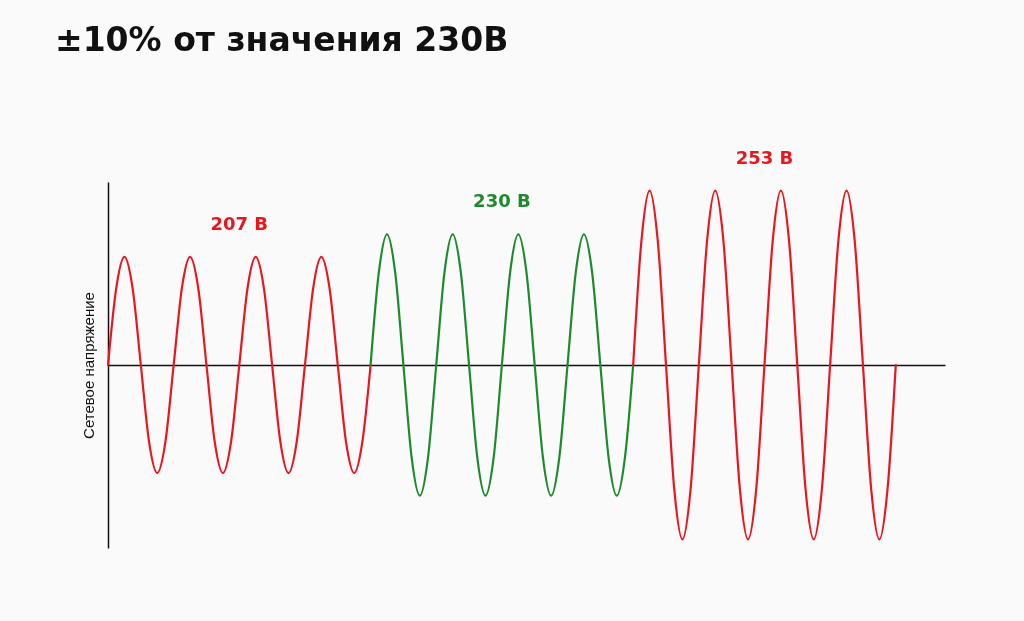 This screenshot has width=1024, height=621. Describe the element at coordinates (502, 201) in the screenshot. I see `series-label: 230 В` at that location.